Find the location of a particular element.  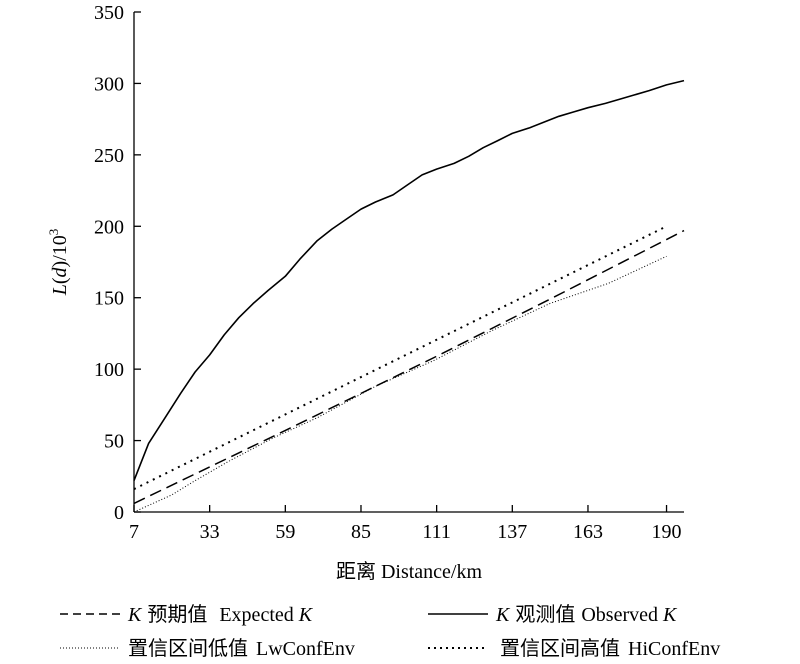

legend-label-expected: K 预期值 Expected K is located at coordinates (220, 614).